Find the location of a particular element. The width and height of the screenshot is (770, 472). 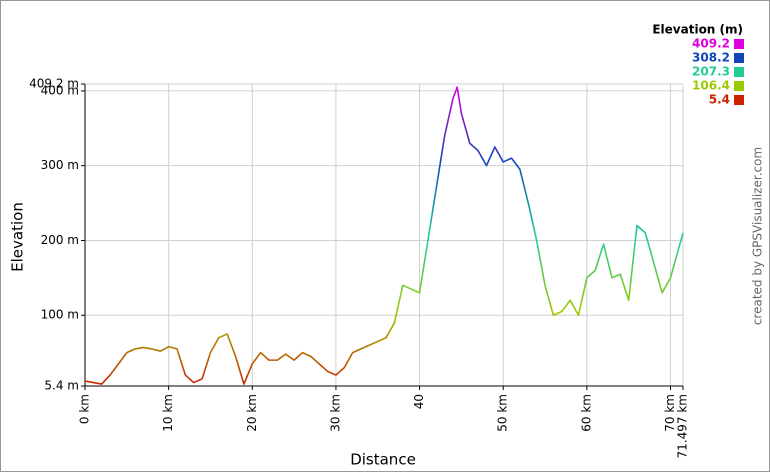

x-tick-label: 30 km is located at coordinates (335, 413).